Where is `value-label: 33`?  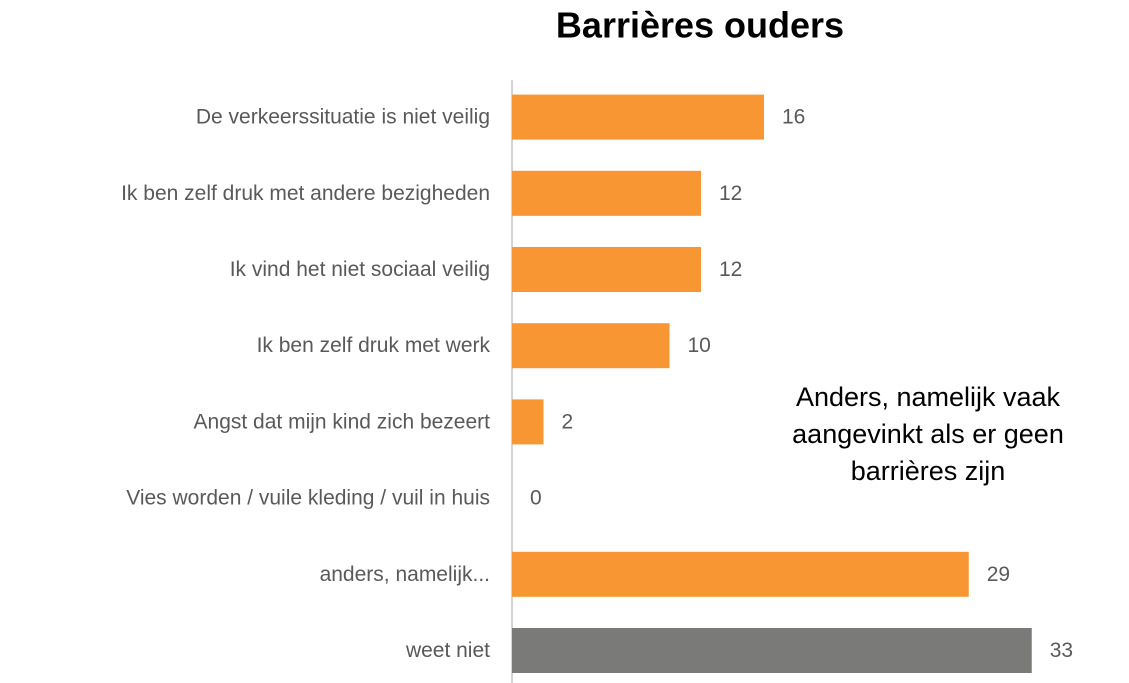 value-label: 33 is located at coordinates (1061, 650).